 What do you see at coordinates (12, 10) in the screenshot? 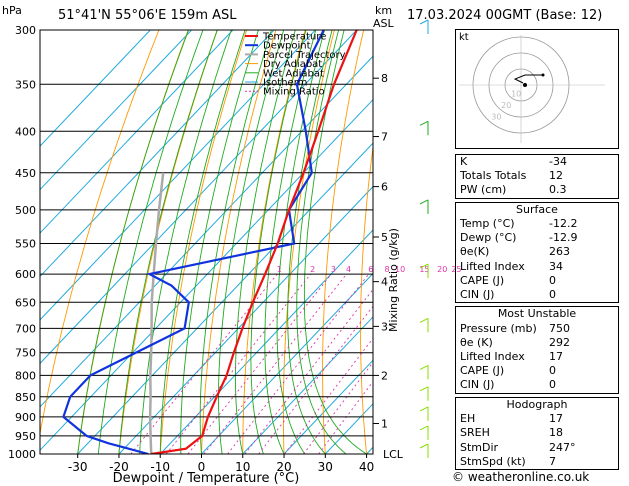
I see `pressure-unit-label: hPa` at bounding box center [12, 10].